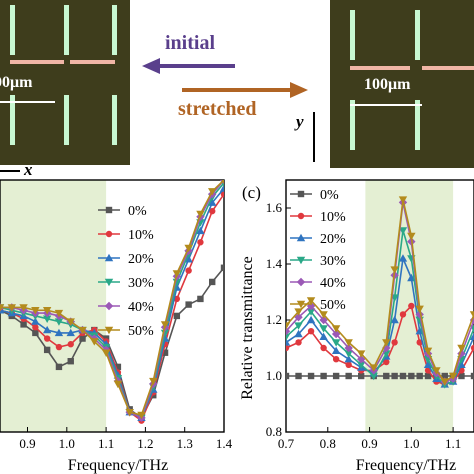  I want to click on x-tick-label: 1.4, so click(224, 443).